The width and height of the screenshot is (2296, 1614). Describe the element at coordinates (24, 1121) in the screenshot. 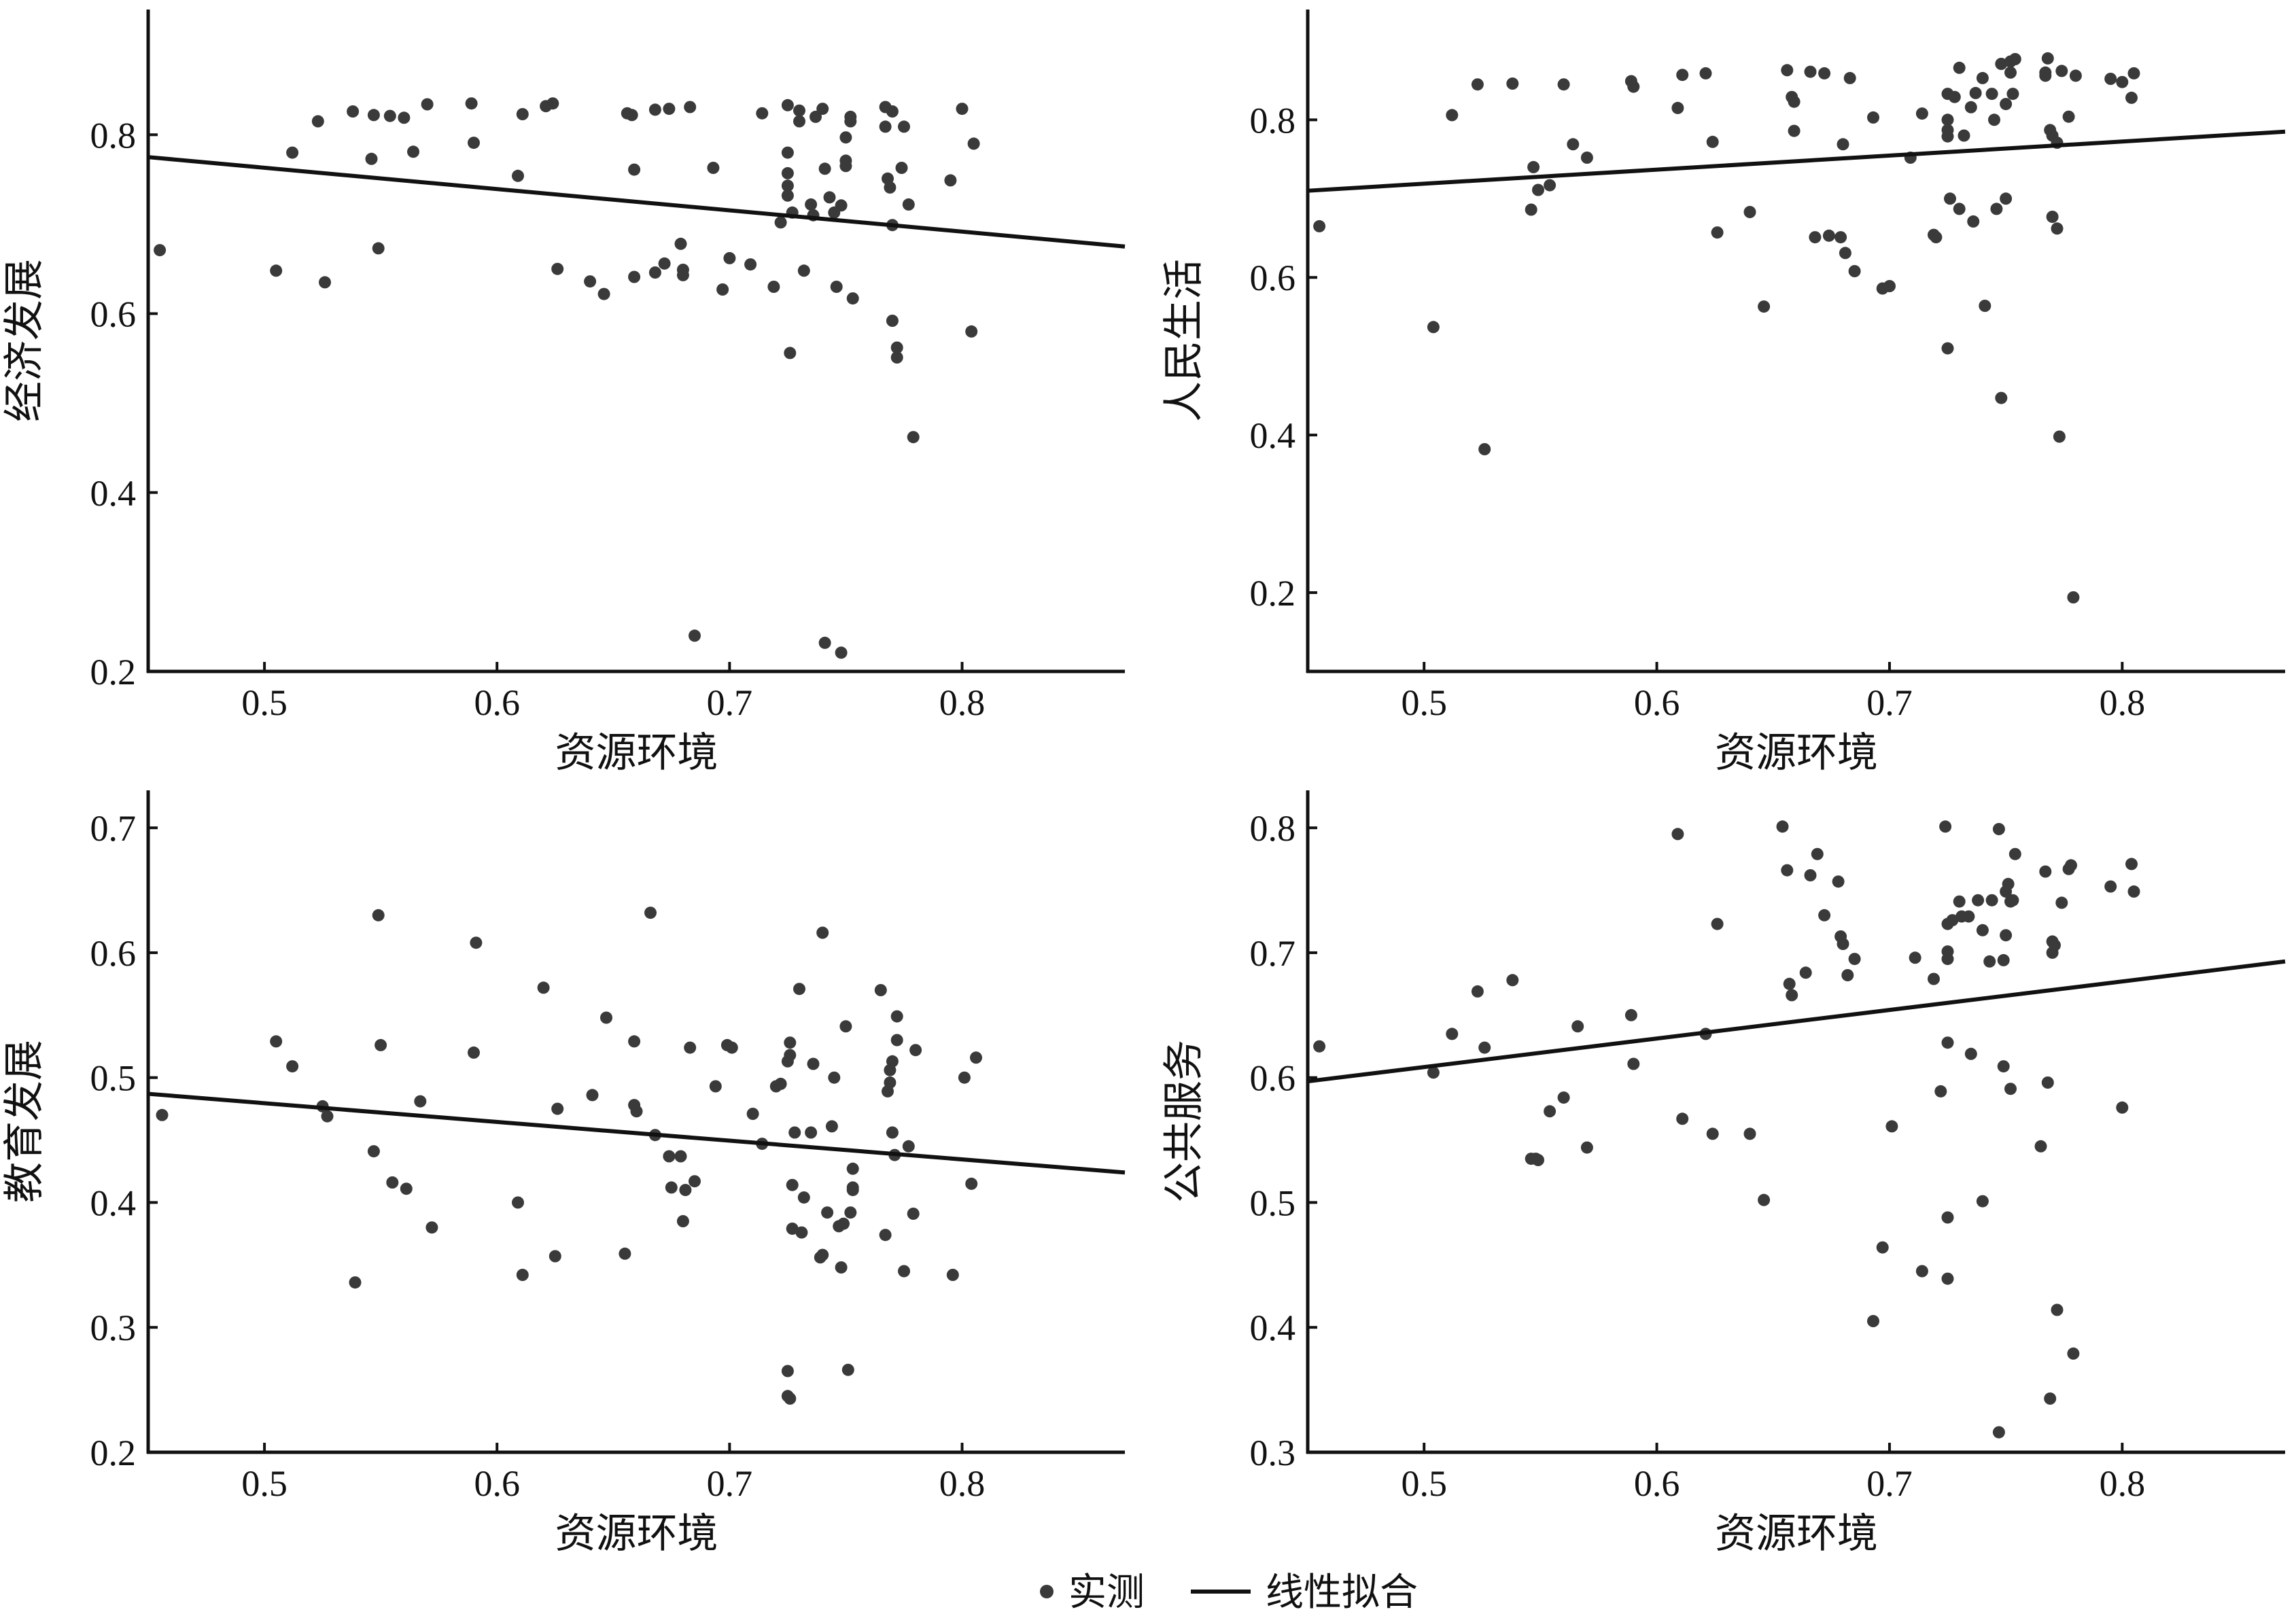

I see `y-axis-title: 教育发展` at that location.